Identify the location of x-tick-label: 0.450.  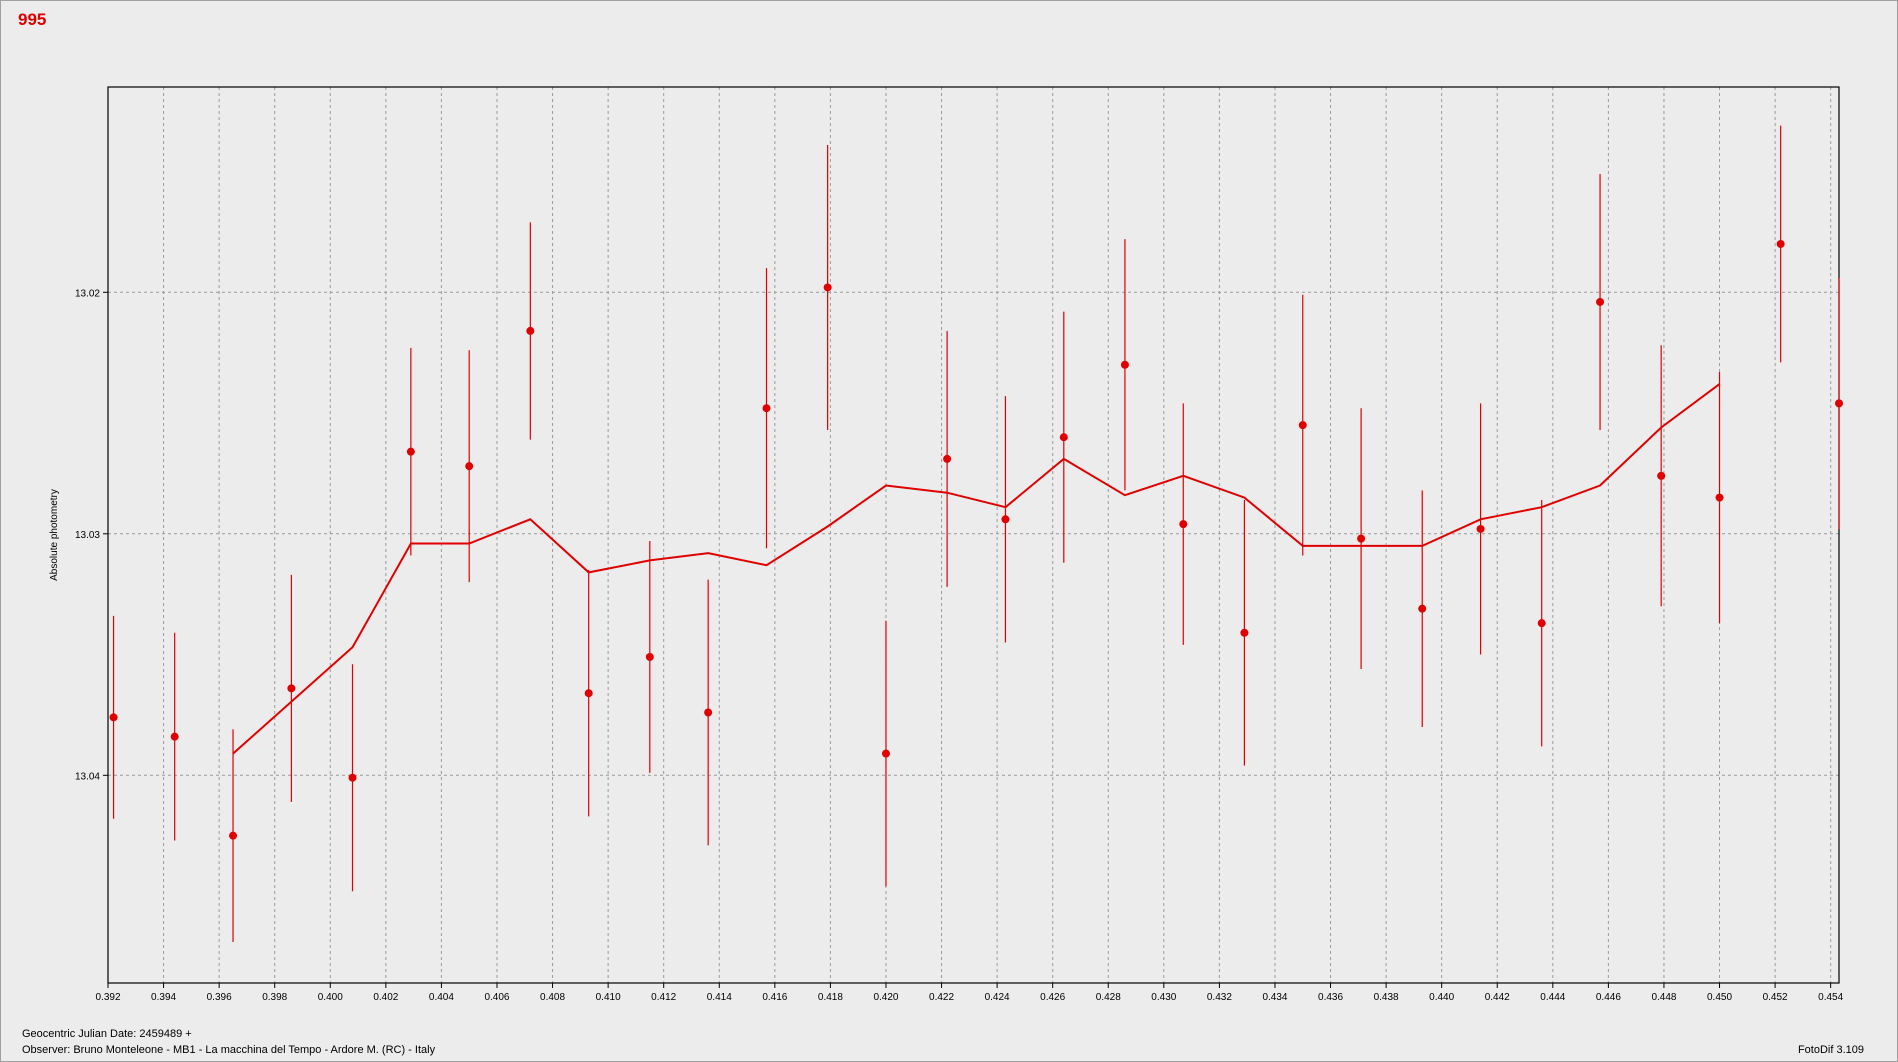
(1719, 997).